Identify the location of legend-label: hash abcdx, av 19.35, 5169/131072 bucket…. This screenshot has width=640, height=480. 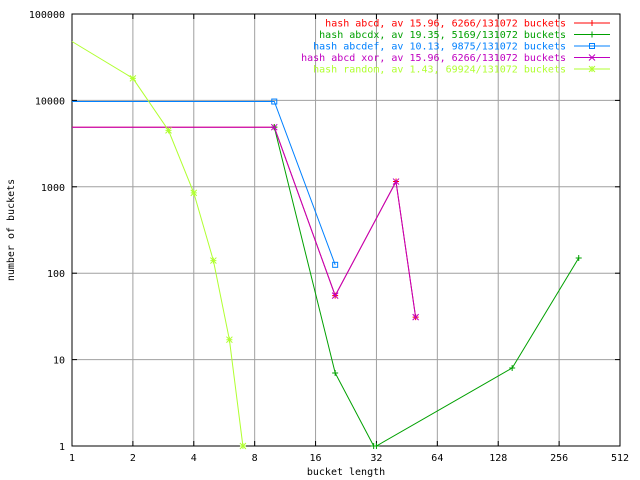
(442, 35).